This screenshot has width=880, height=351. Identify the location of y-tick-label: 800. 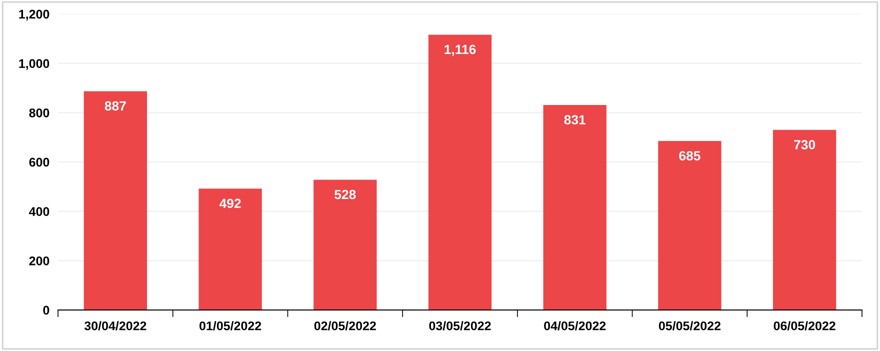
(39, 113).